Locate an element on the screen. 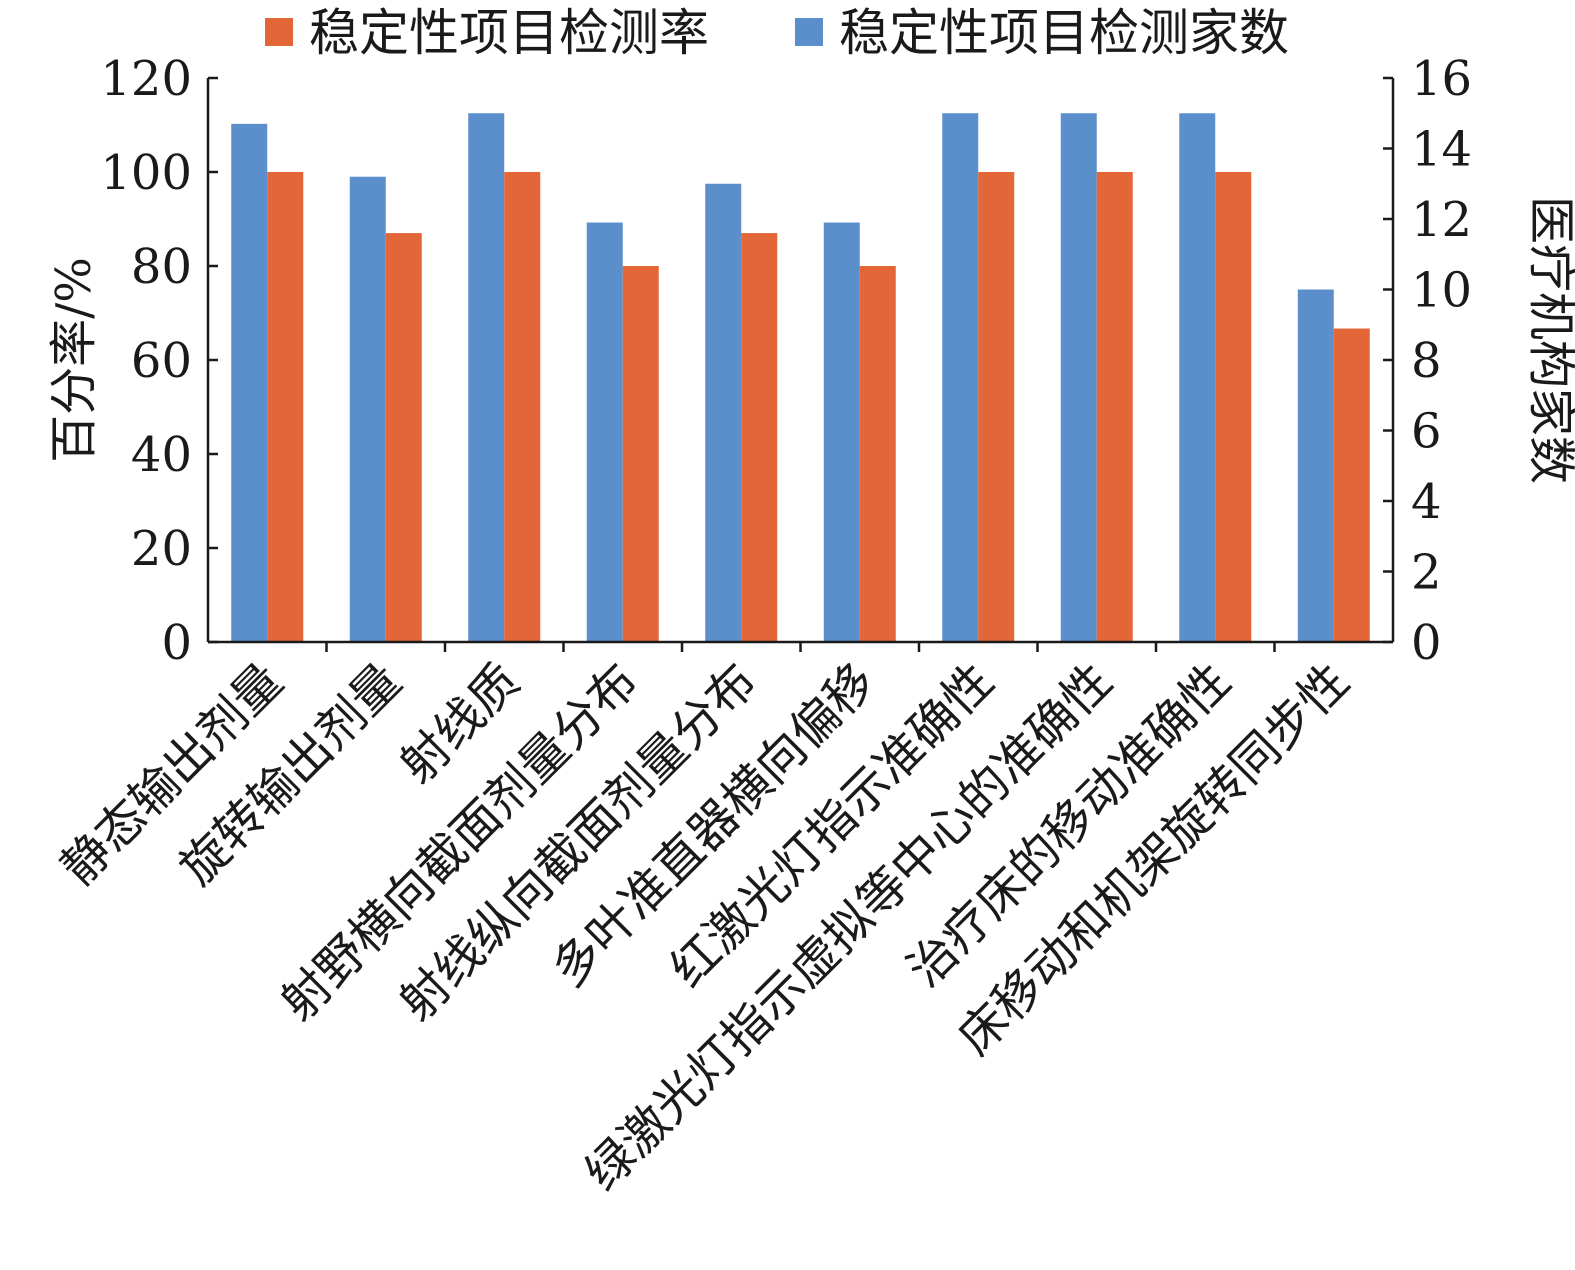  right-axis-ticks: 0 2 4 6 8 10 12 14 16 is located at coordinates (1427, 361).